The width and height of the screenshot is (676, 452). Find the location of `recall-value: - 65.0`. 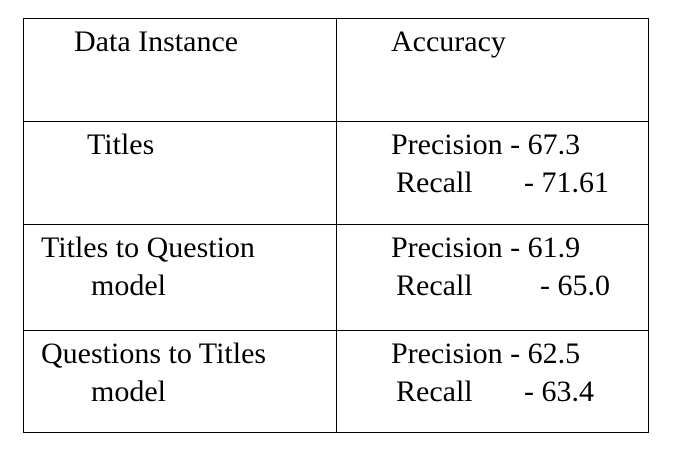

recall-value: - 65.0 is located at coordinates (575, 285).